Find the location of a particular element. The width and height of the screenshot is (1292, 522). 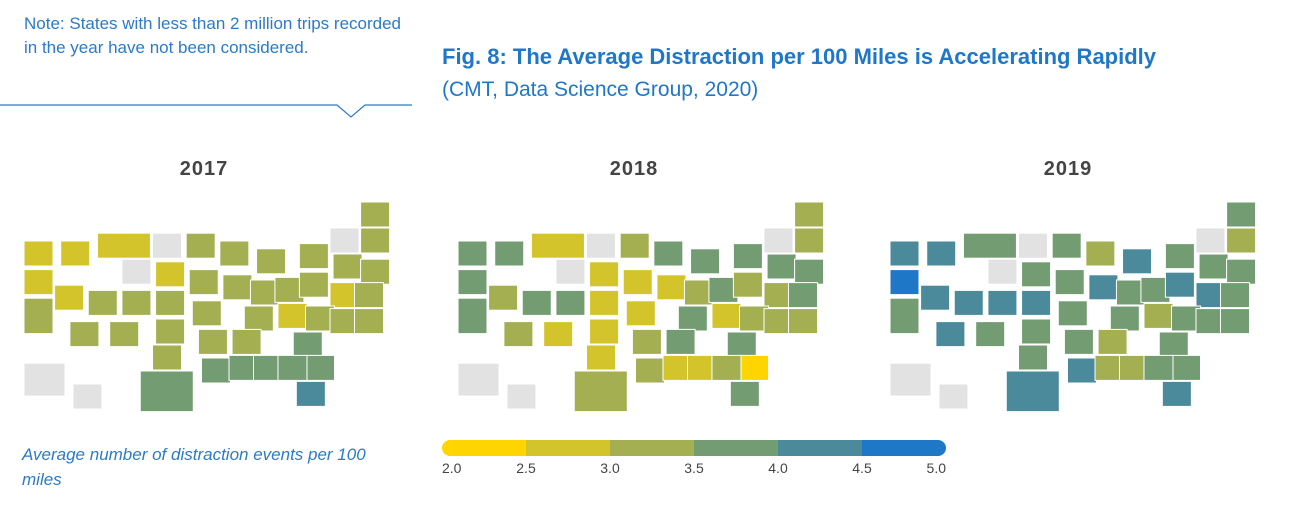

state-il-2018 is located at coordinates (671, 287).